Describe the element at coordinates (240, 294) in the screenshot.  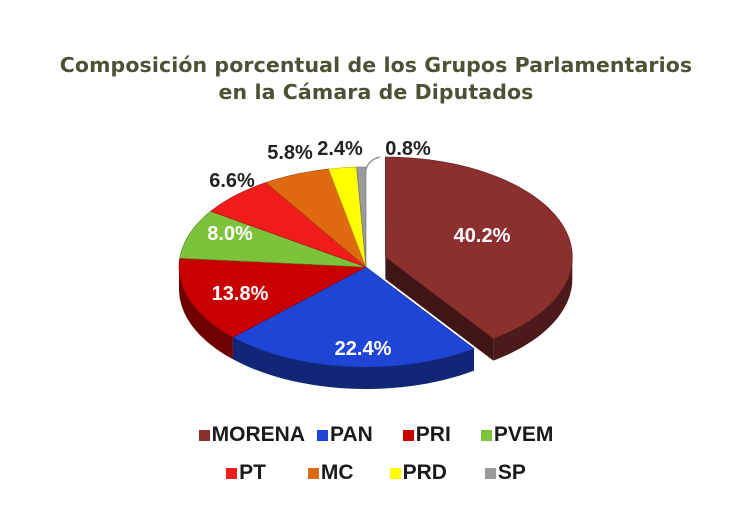
I see `data-label-pri: 13.8%` at that location.